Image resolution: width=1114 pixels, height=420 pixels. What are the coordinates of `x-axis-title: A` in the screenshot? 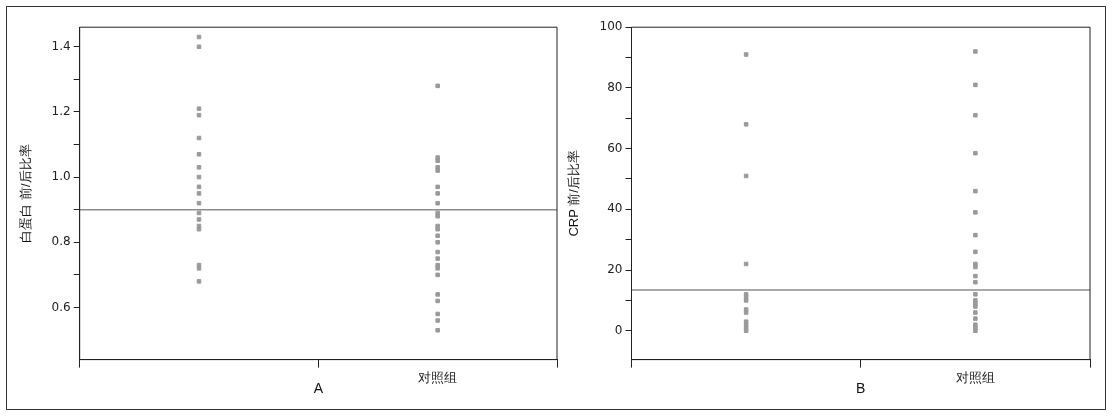 It's located at (318, 388).